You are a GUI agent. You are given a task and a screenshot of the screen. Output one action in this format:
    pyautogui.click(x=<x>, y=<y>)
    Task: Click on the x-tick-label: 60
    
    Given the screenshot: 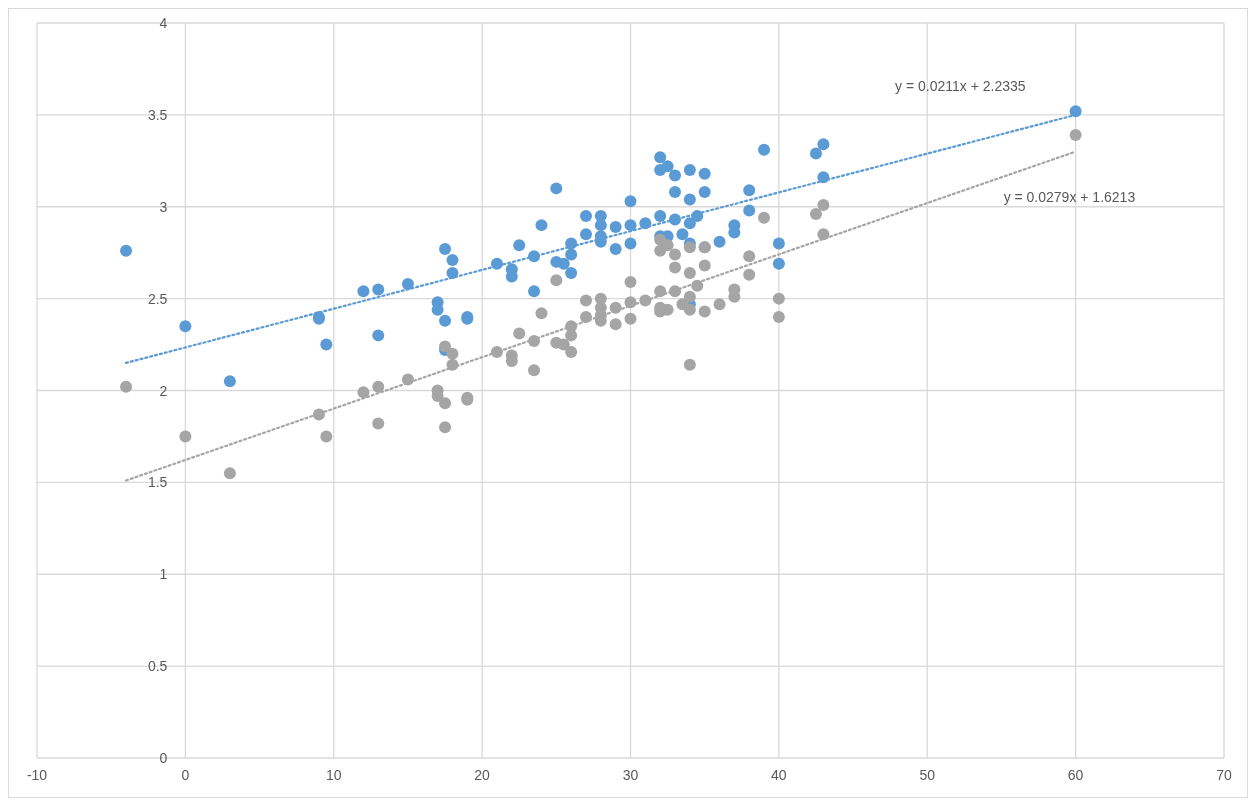 What is the action you would take?
    pyautogui.click(x=1075, y=775)
    